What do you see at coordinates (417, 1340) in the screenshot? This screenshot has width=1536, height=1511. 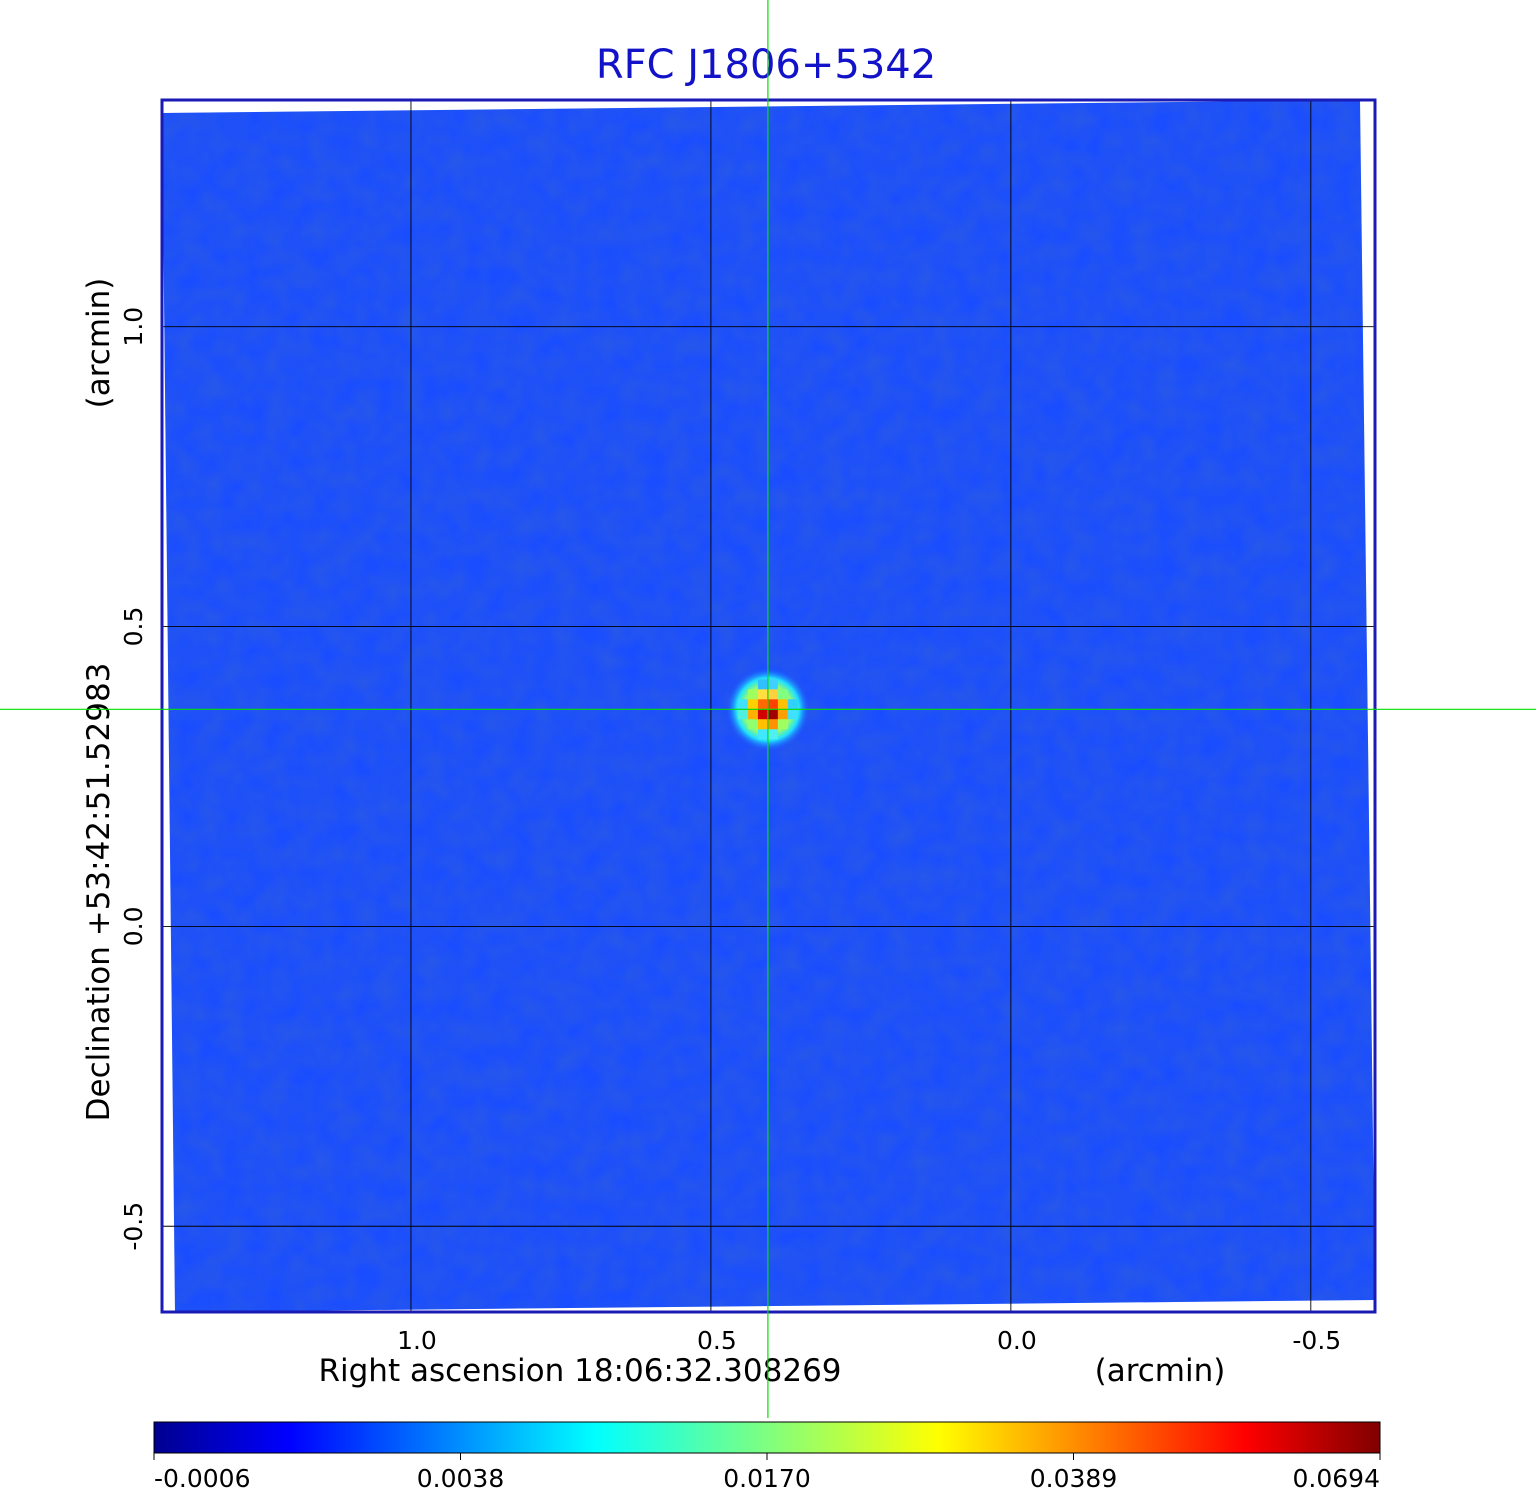 I see `x-tick-label: 1.0` at bounding box center [417, 1340].